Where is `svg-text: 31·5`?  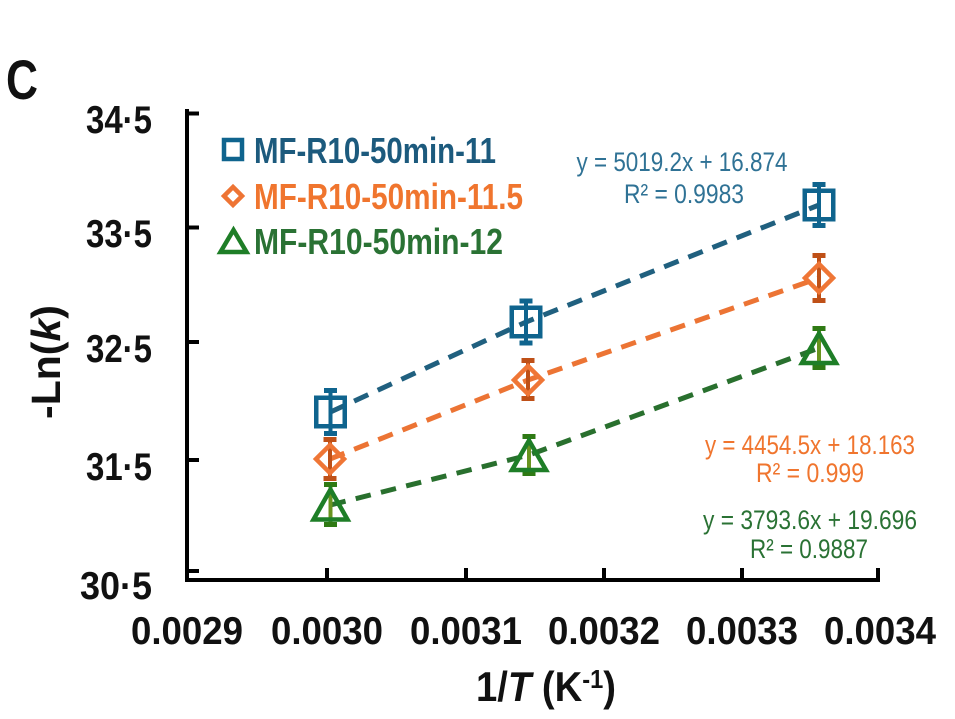 svg-text: 31·5 is located at coordinates (119, 467).